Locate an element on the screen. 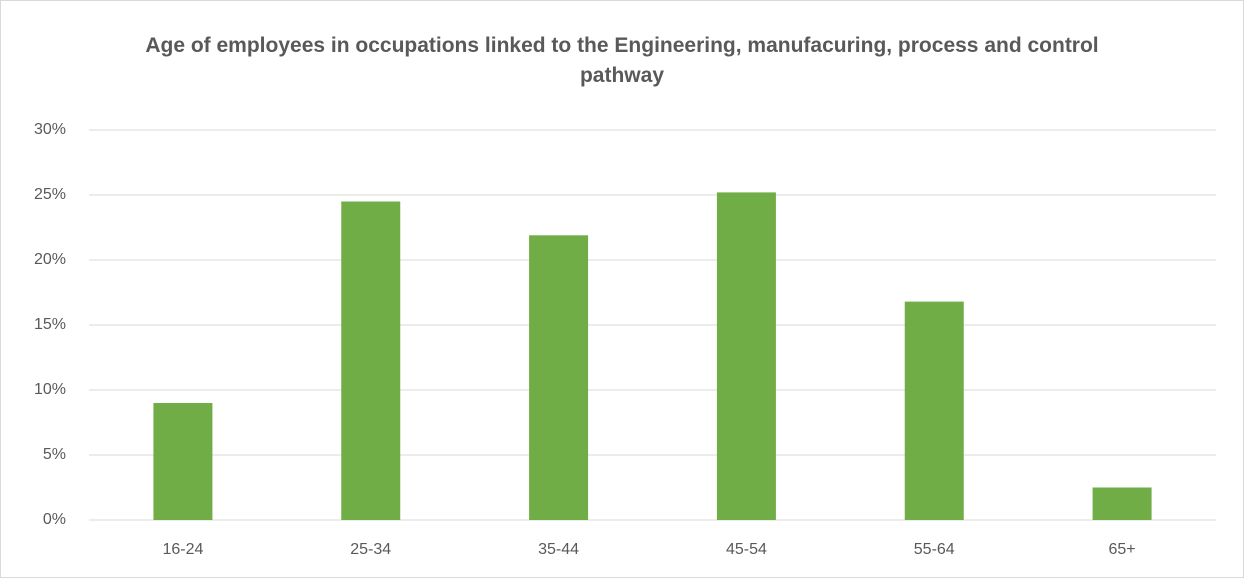  x-tick-label: 35-44 is located at coordinates (558, 549).